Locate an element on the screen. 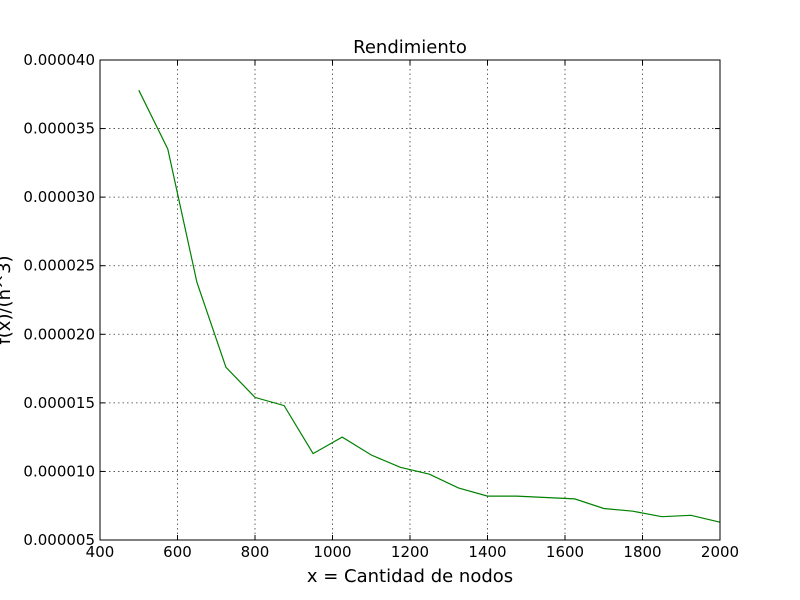 The height and width of the screenshot is (600, 800). x-tick-label: 1000 is located at coordinates (332, 552).